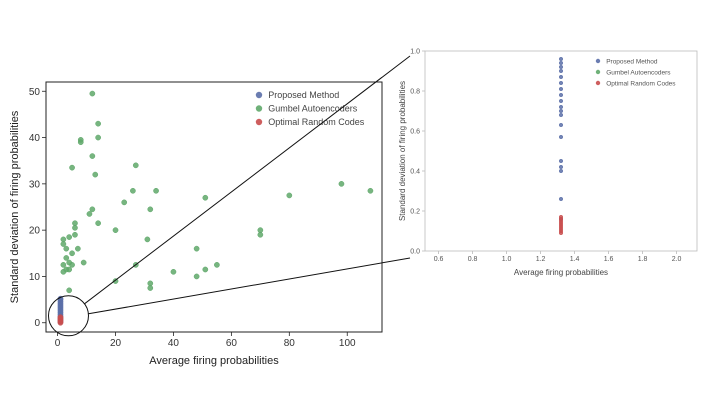  Describe the element at coordinates (58, 343) in the screenshot. I see `x-tick-label: 0` at that location.